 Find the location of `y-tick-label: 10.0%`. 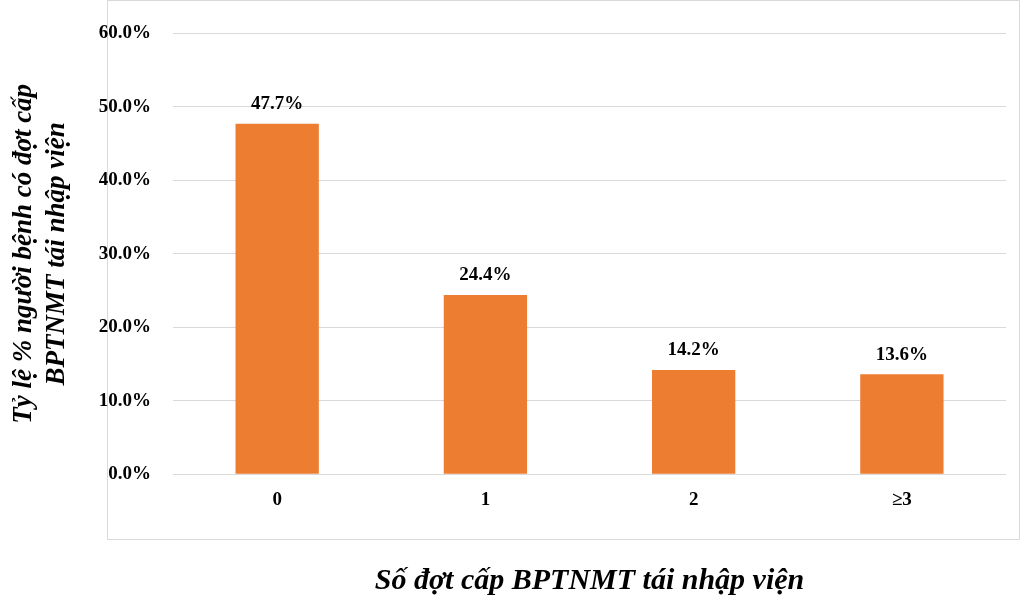

y-tick-label: 10.0% is located at coordinates (125, 399).